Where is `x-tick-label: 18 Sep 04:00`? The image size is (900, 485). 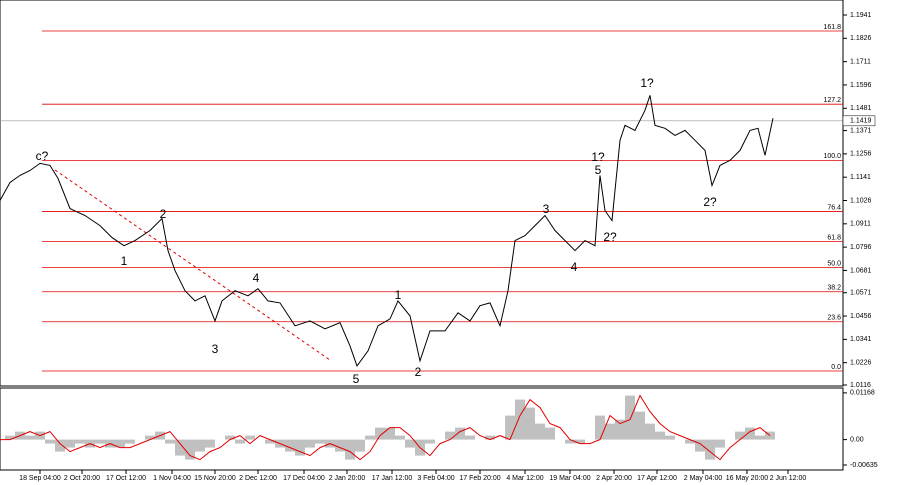
x-tick-label: 18 Sep 04:00 is located at coordinates (40, 478).